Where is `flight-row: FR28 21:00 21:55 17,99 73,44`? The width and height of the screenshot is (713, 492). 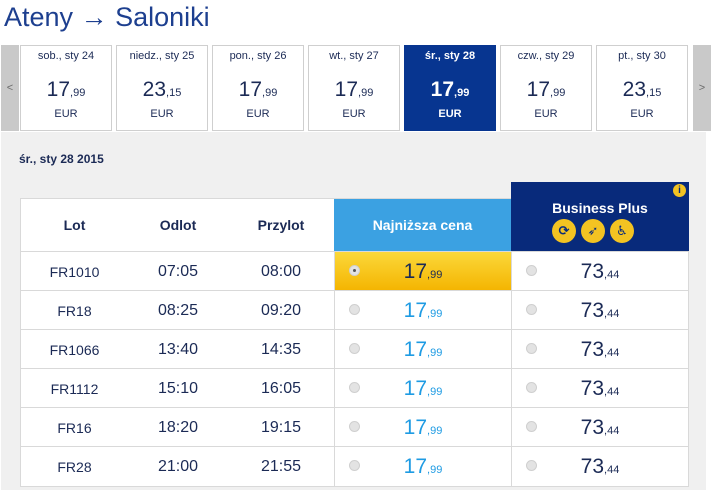 flight-row: FR28 21:00 21:55 17,99 73,44 is located at coordinates (354, 466).